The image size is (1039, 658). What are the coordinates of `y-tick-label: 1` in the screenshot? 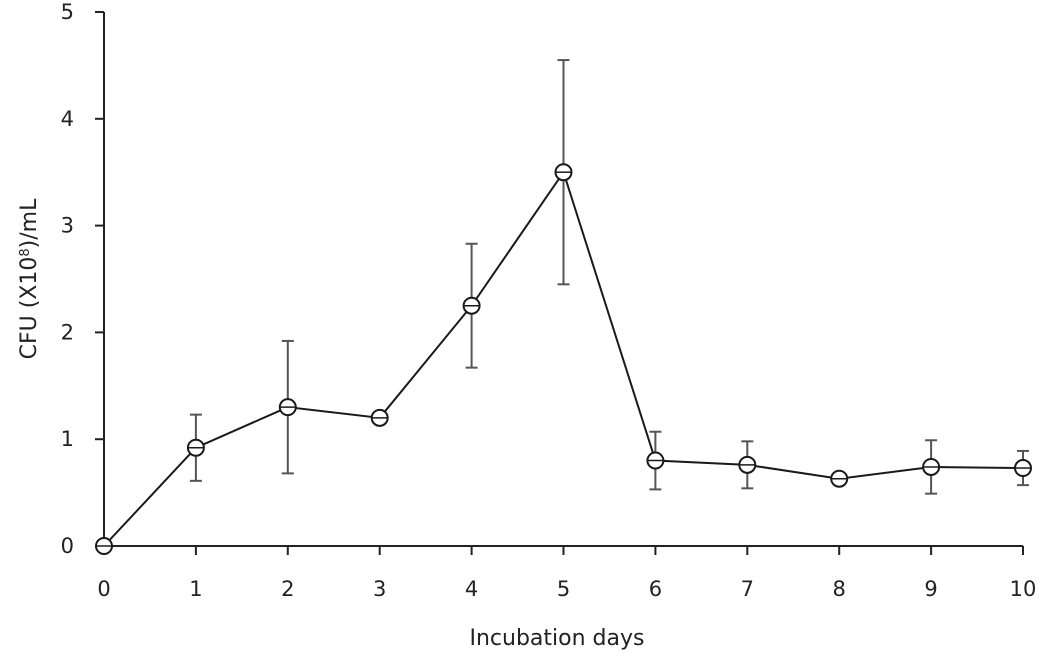 It's located at (67, 439).